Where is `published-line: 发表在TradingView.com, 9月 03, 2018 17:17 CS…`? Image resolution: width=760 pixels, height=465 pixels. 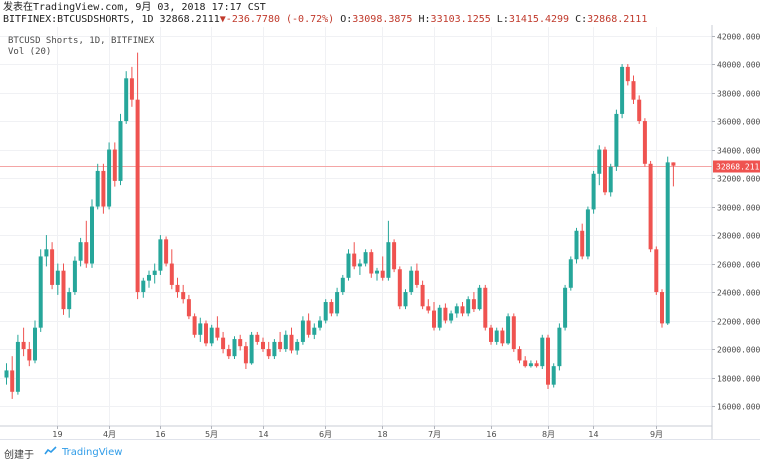 published-line: 发表在TradingView.com, 9月 03, 2018 17:17 CS… is located at coordinates (134, 7).